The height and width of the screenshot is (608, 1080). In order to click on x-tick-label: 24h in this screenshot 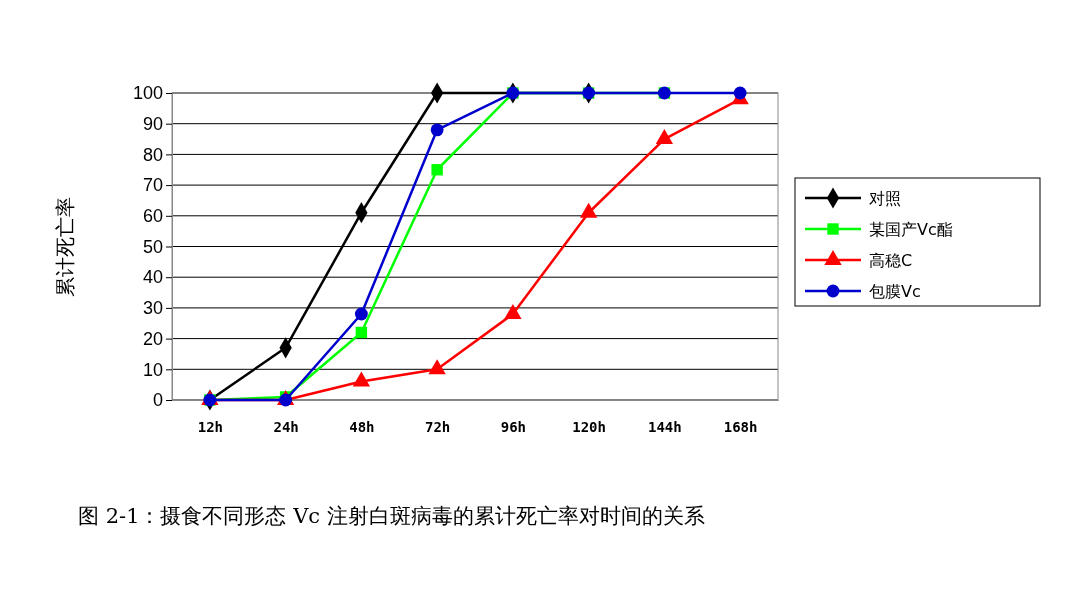, I will do `click(286, 426)`.